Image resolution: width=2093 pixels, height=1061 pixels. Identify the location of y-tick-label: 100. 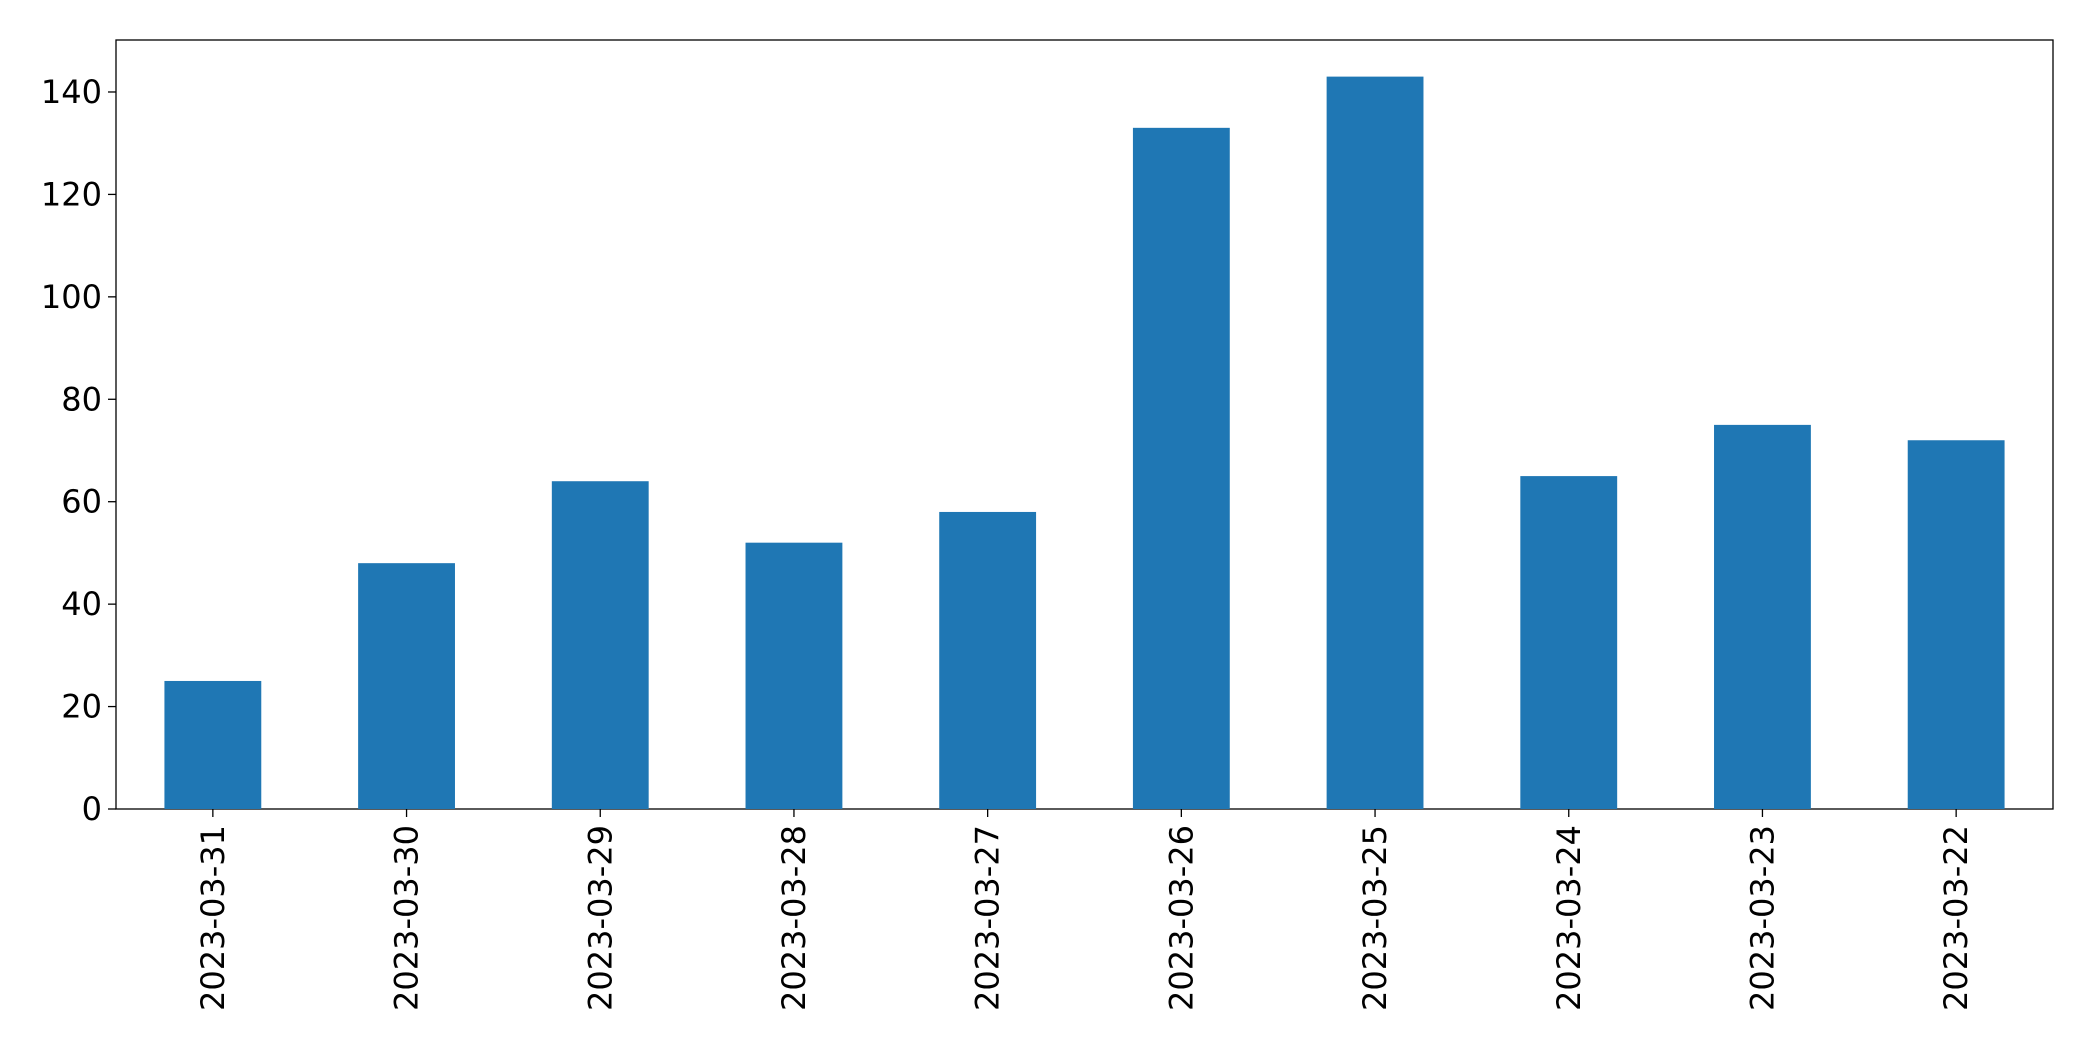
(71, 297).